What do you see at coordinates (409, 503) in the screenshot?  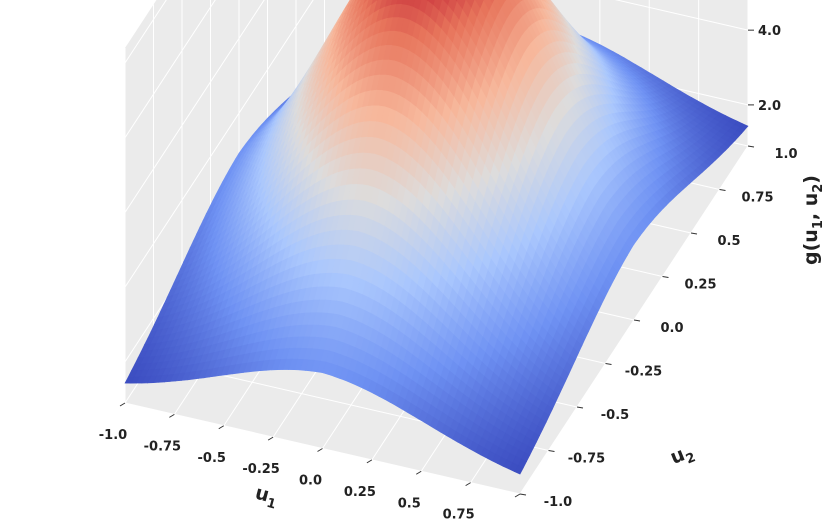 I see `x-tick-label: 0.5` at bounding box center [409, 503].